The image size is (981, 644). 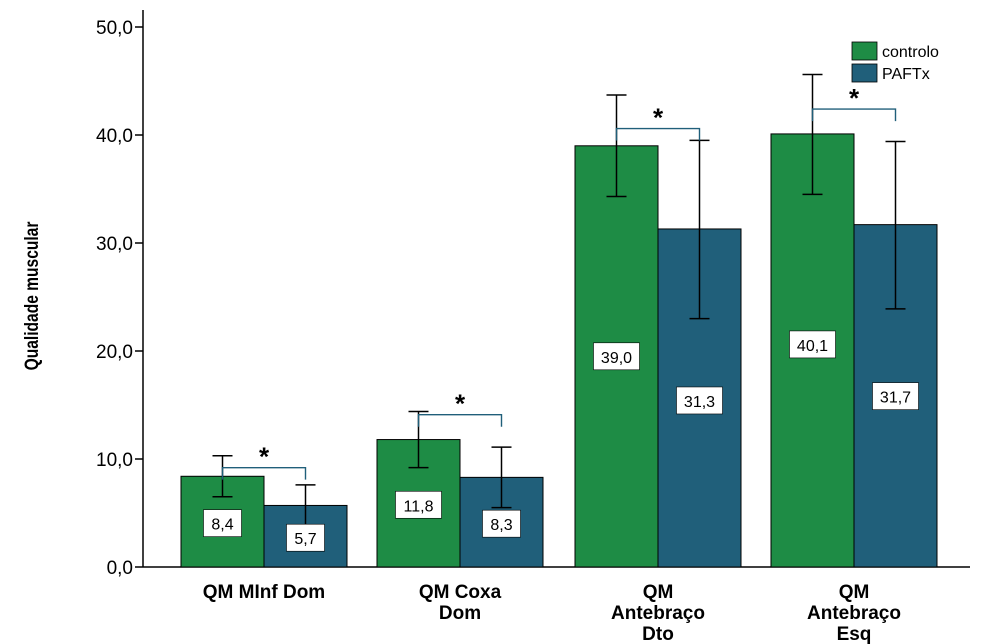 I want to click on category-label-2: Antebraço, so click(x=658, y=613).